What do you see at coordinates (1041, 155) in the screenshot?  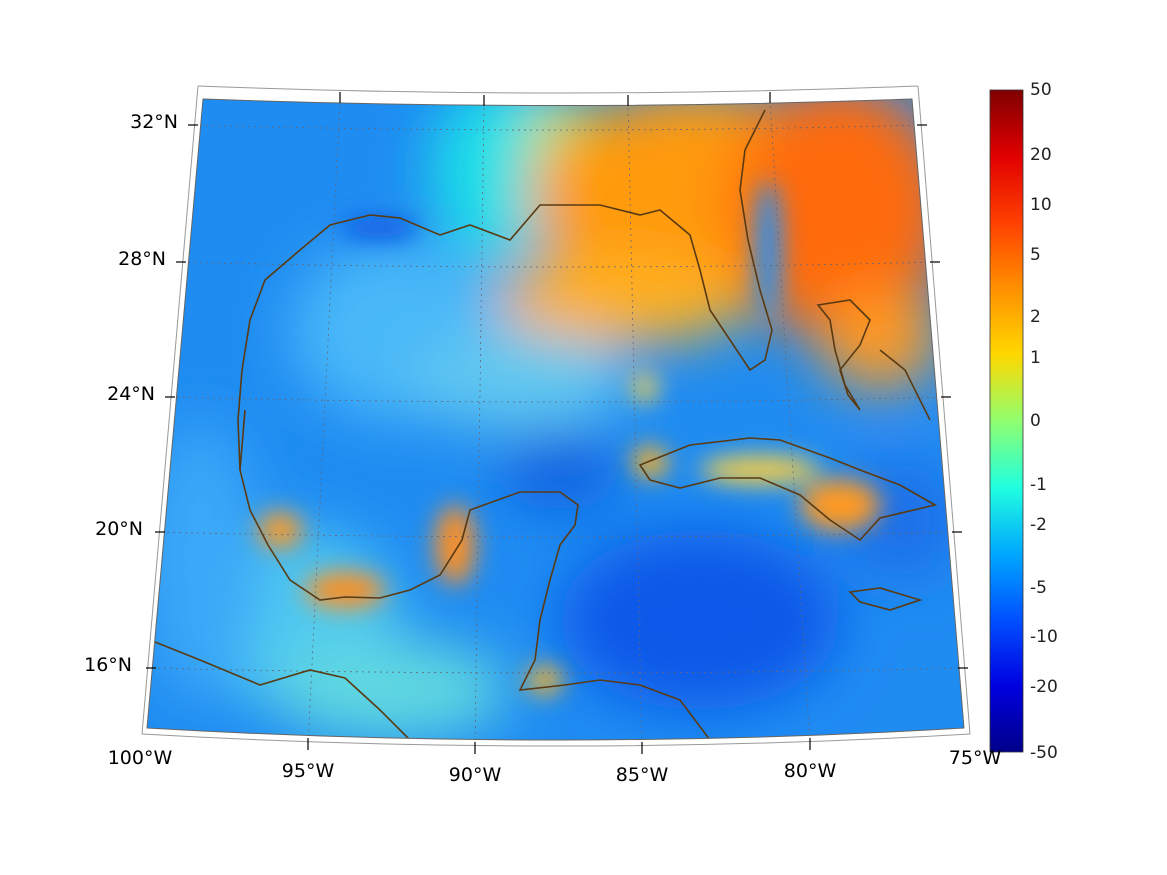 I see `colorbar-tick-20: 20` at bounding box center [1041, 155].